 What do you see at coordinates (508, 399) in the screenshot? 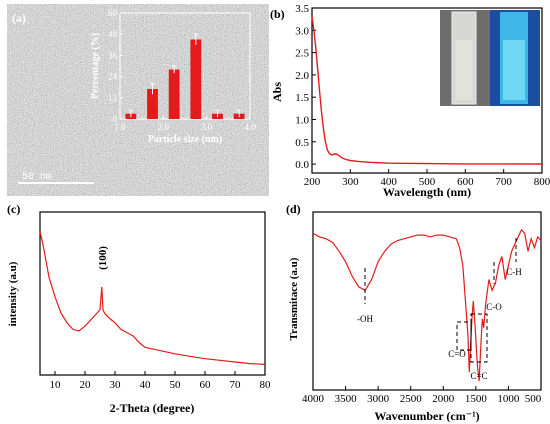
I see `panel-d-xtick-label: 1000` at bounding box center [508, 399].